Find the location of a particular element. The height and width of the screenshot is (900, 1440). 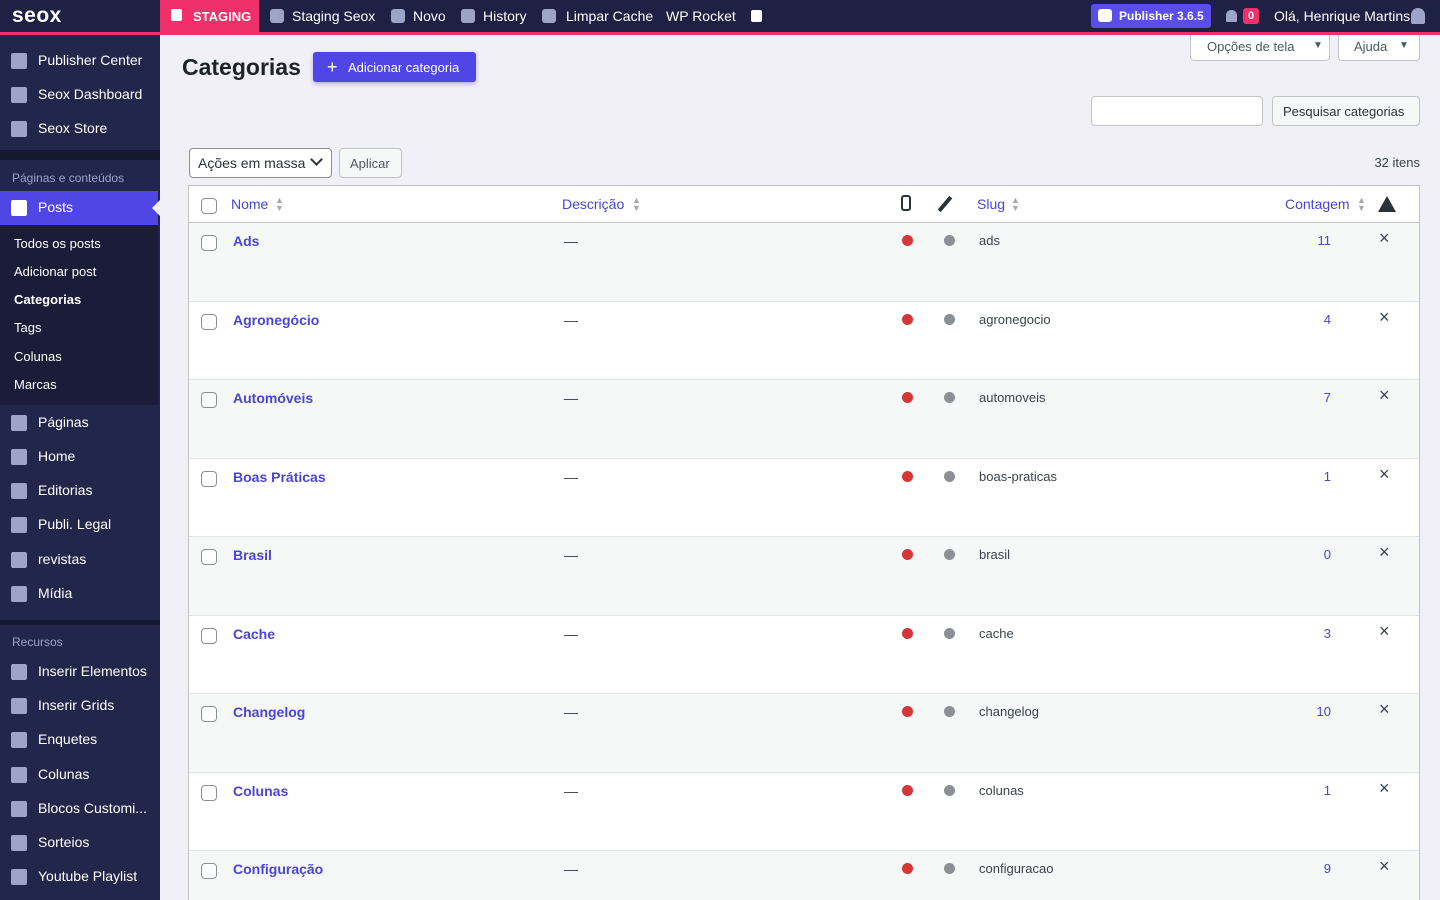

top-menu-item: Novo is located at coordinates (429, 16).